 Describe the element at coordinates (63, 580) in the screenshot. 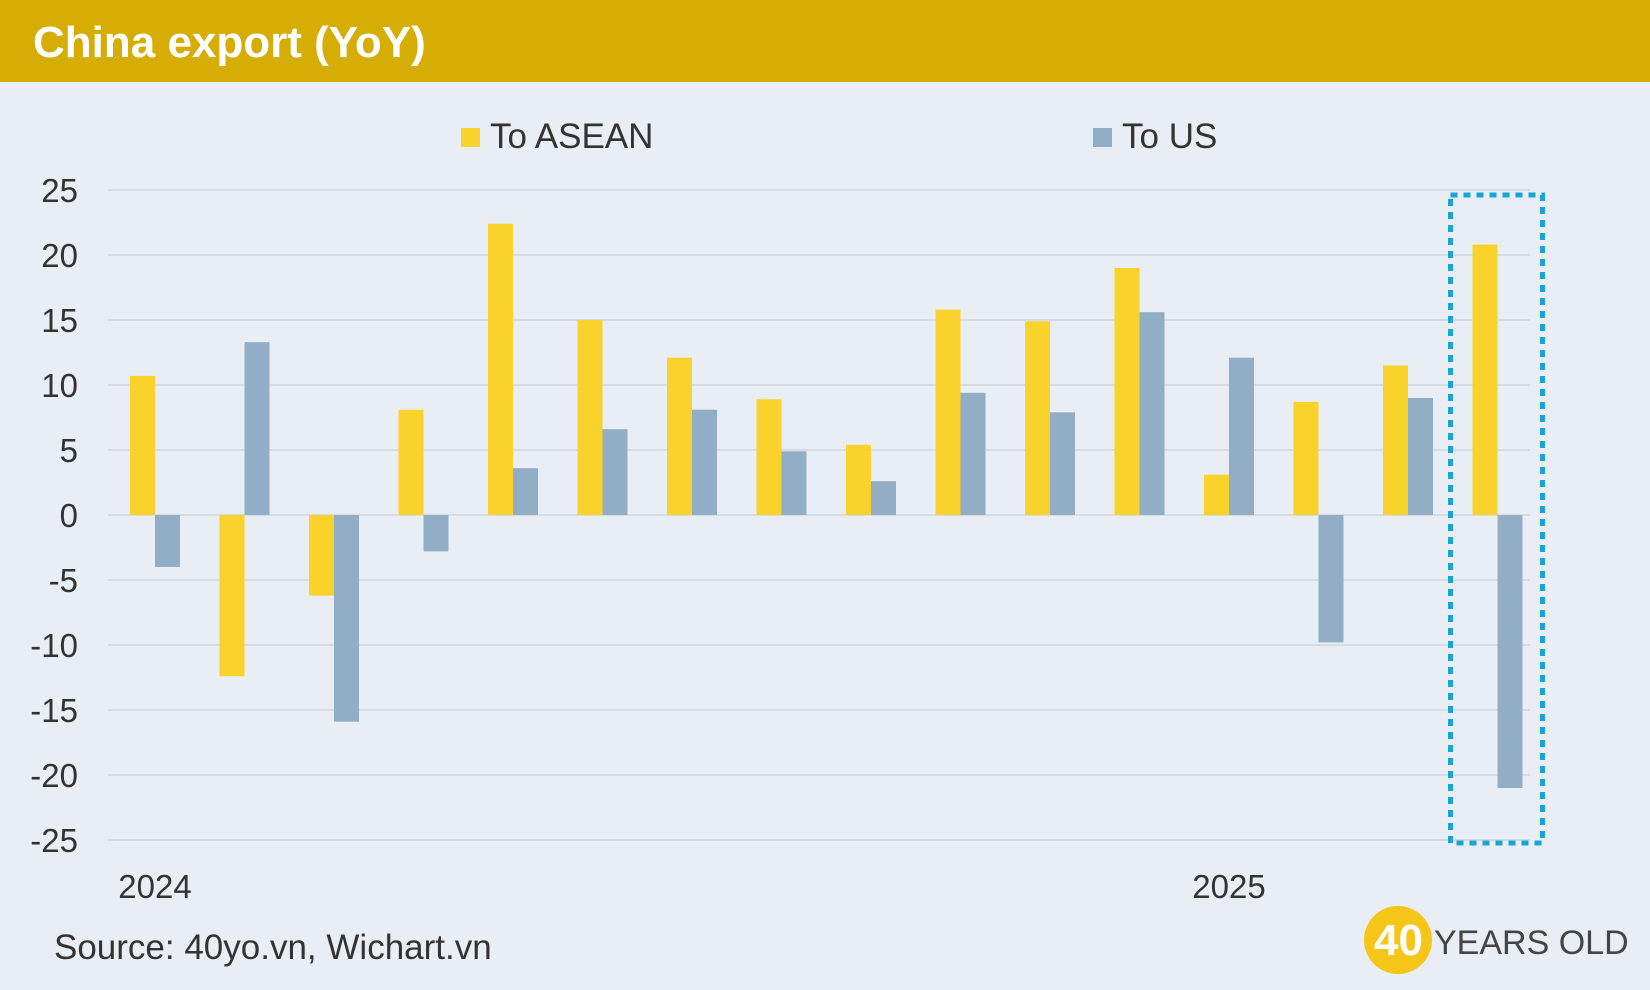

I see `y-tick-label: -5` at that location.